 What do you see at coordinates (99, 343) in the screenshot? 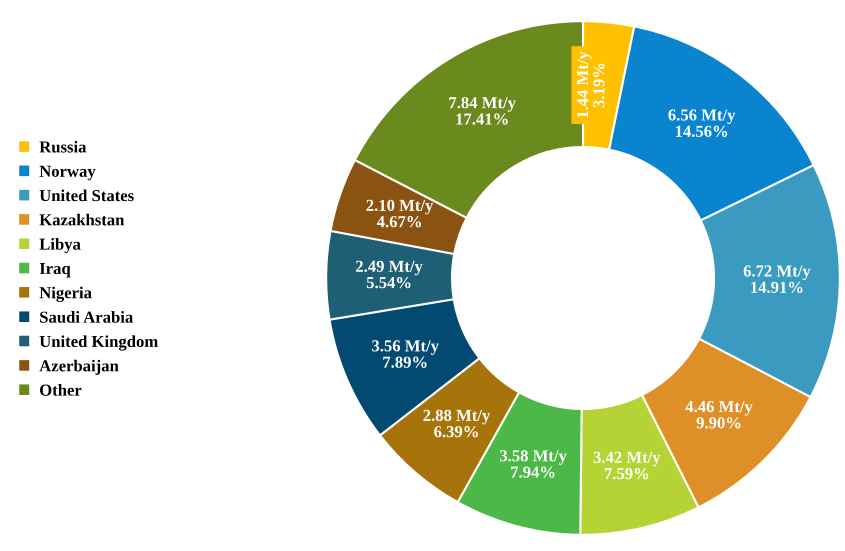
I see `legend-label: United Kingdom` at bounding box center [99, 343].